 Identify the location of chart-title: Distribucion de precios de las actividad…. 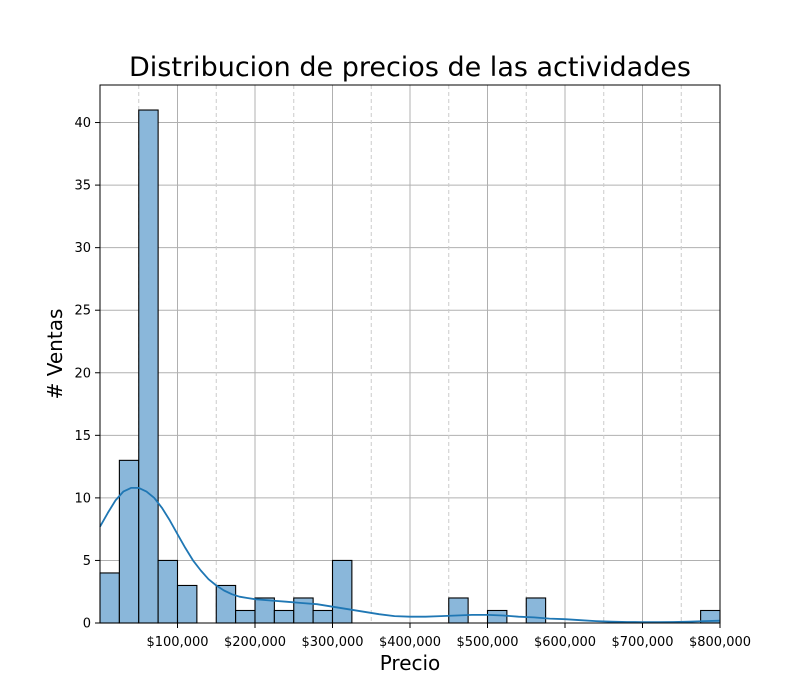
(410, 67).